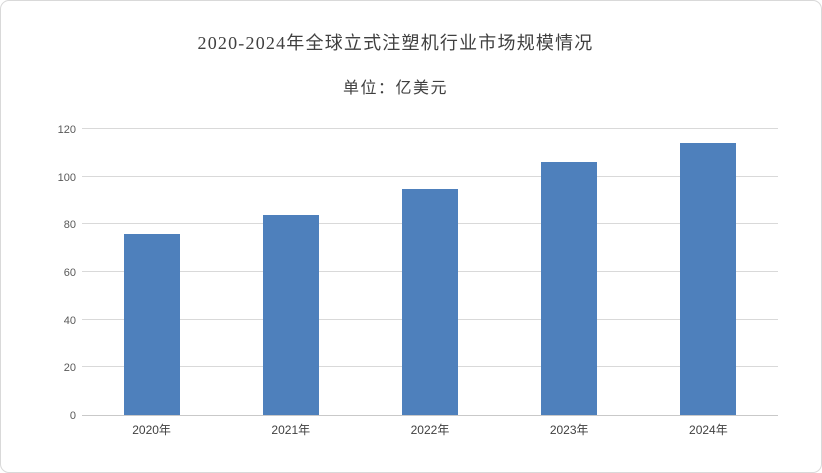  Describe the element at coordinates (151, 430) in the screenshot. I see `x-tick-label: 2020年` at that location.